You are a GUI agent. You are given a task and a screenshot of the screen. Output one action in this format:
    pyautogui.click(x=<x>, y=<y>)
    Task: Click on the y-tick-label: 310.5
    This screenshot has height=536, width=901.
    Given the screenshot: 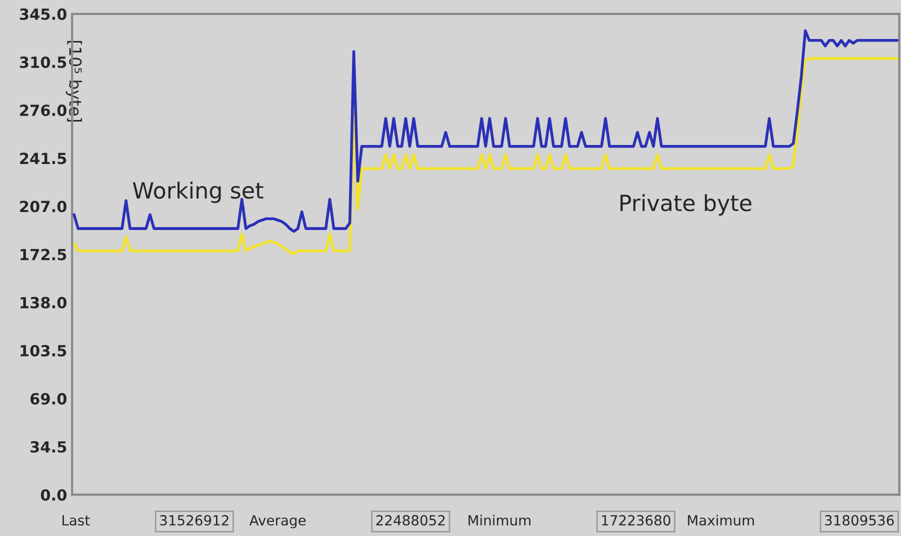 What is the action you would take?
    pyautogui.click(x=43, y=62)
    